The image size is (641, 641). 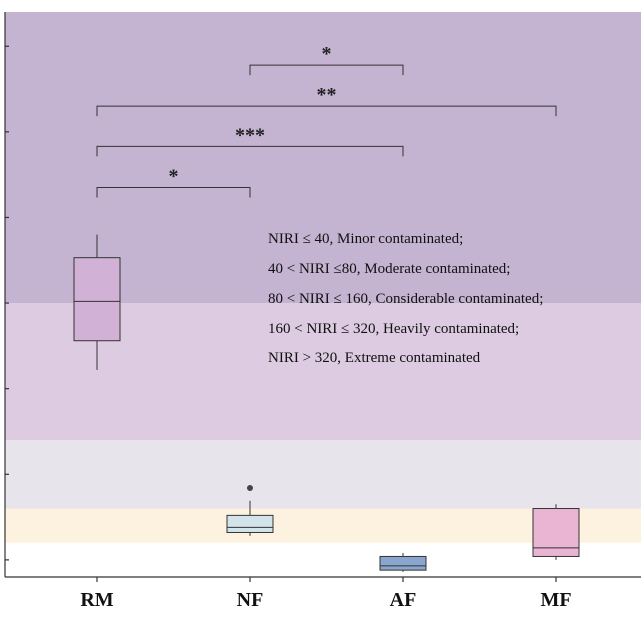 I want to click on legend-line-minor: NIRI ≤ 40, Minor contaminated;, so click(x=365, y=239).